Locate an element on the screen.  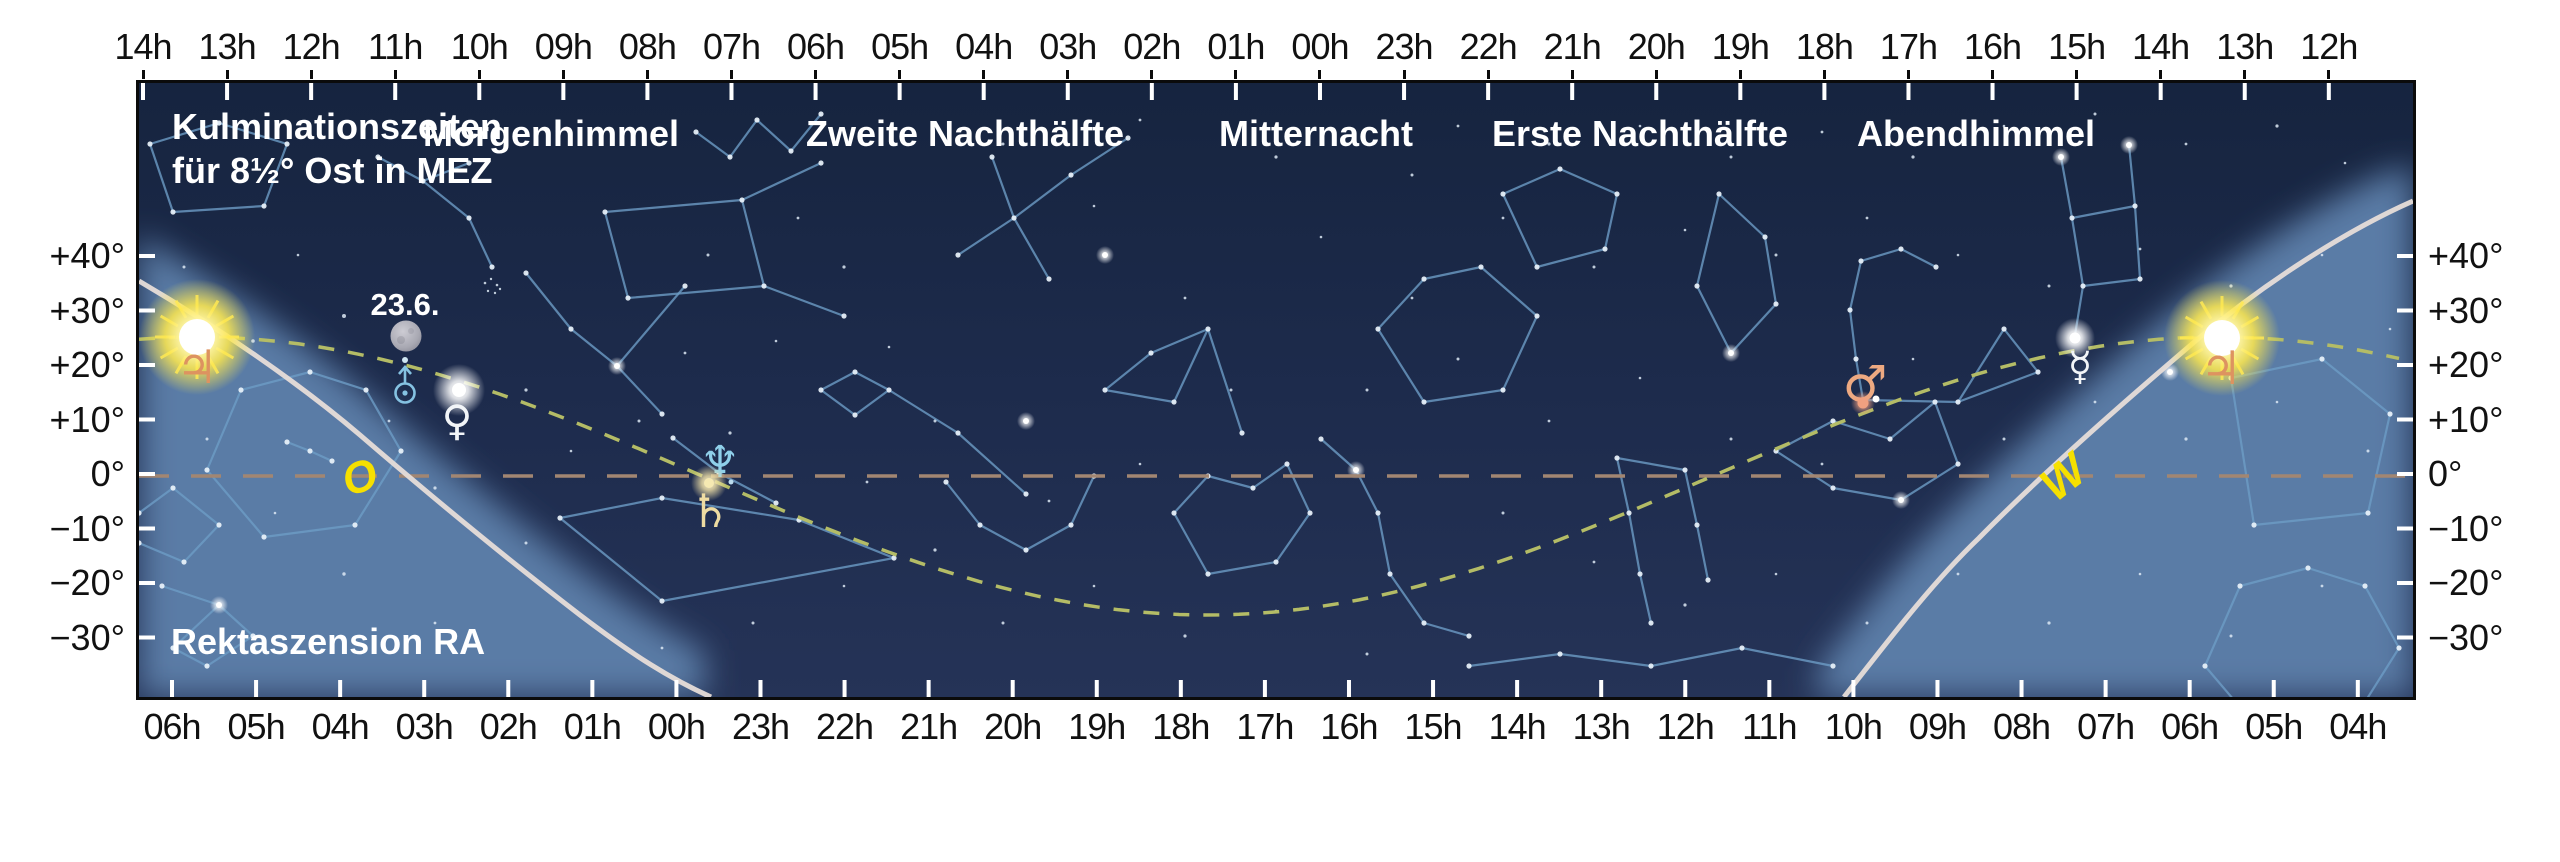
declination-label-left: +30° is located at coordinates (87, 310).